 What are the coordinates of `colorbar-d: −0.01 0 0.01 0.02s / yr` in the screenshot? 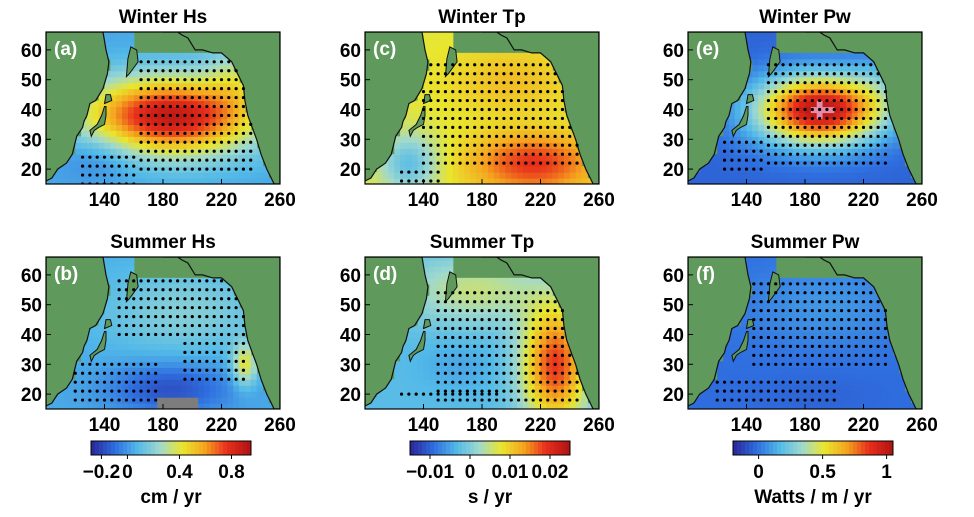 It's located at (488, 474).